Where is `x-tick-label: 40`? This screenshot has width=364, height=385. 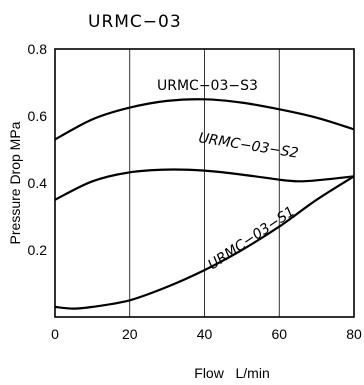 x-tick-label: 40 is located at coordinates (205, 334).